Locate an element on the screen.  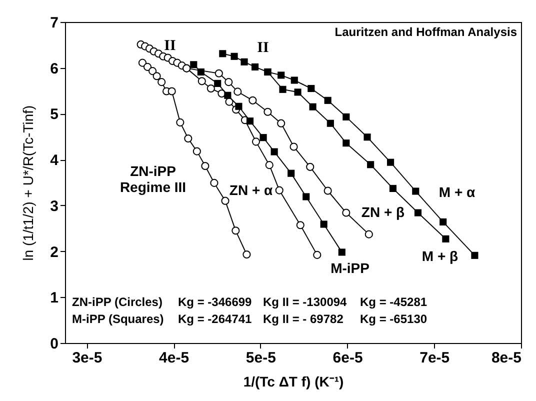
x-tick-label: 4e-5 is located at coordinates (174, 358).